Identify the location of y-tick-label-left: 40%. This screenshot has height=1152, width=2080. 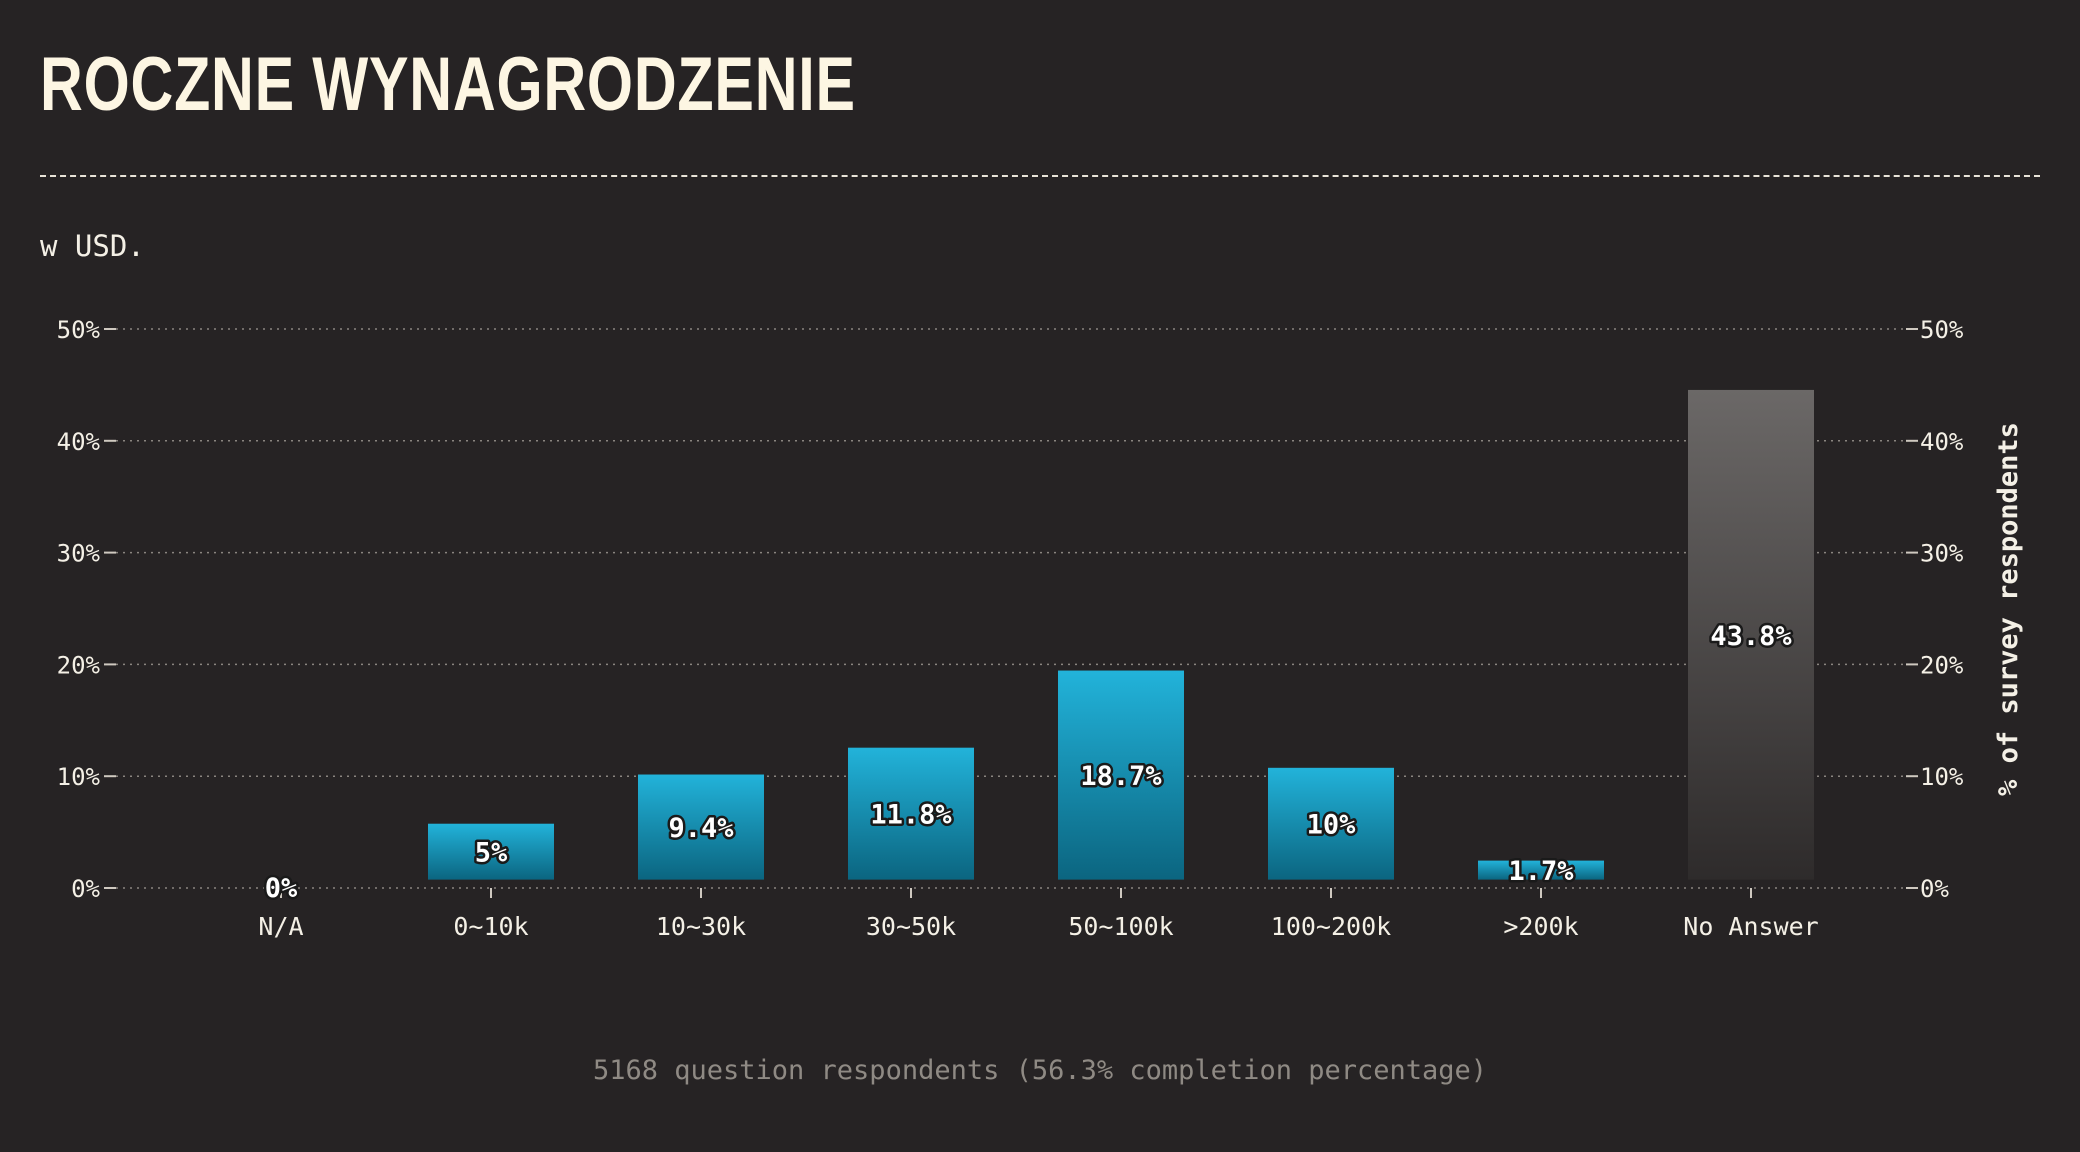
(79, 442).